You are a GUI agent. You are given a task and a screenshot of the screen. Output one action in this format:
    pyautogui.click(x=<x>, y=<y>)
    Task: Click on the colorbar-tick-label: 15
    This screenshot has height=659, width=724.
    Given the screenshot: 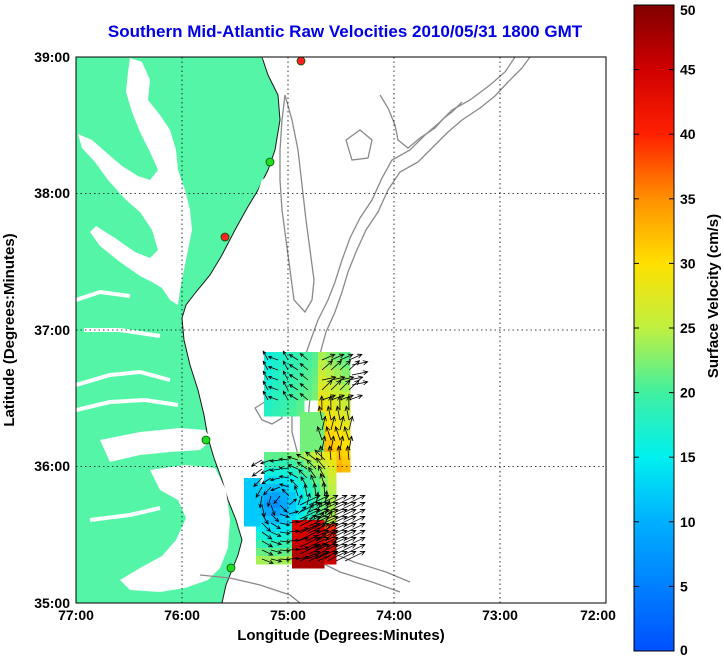 What is the action you would take?
    pyautogui.click(x=688, y=457)
    